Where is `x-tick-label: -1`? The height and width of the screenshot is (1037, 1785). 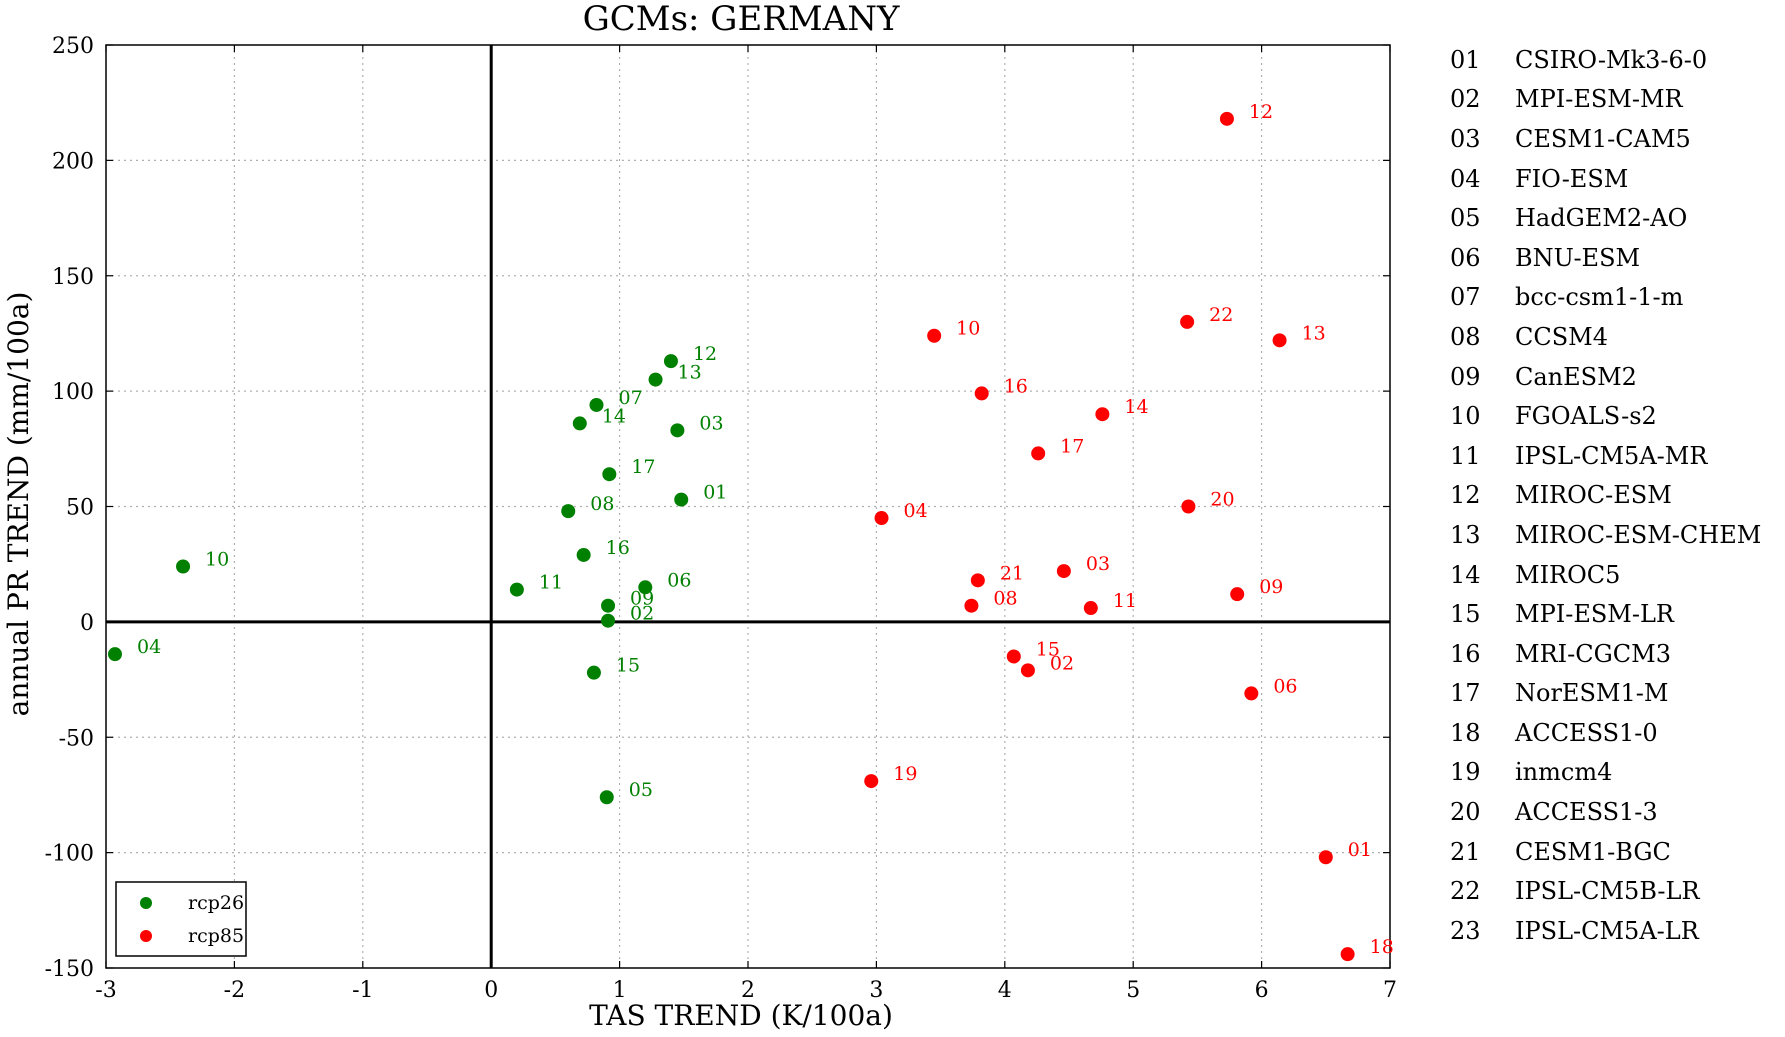
x-tick-label: -1 is located at coordinates (362, 990).